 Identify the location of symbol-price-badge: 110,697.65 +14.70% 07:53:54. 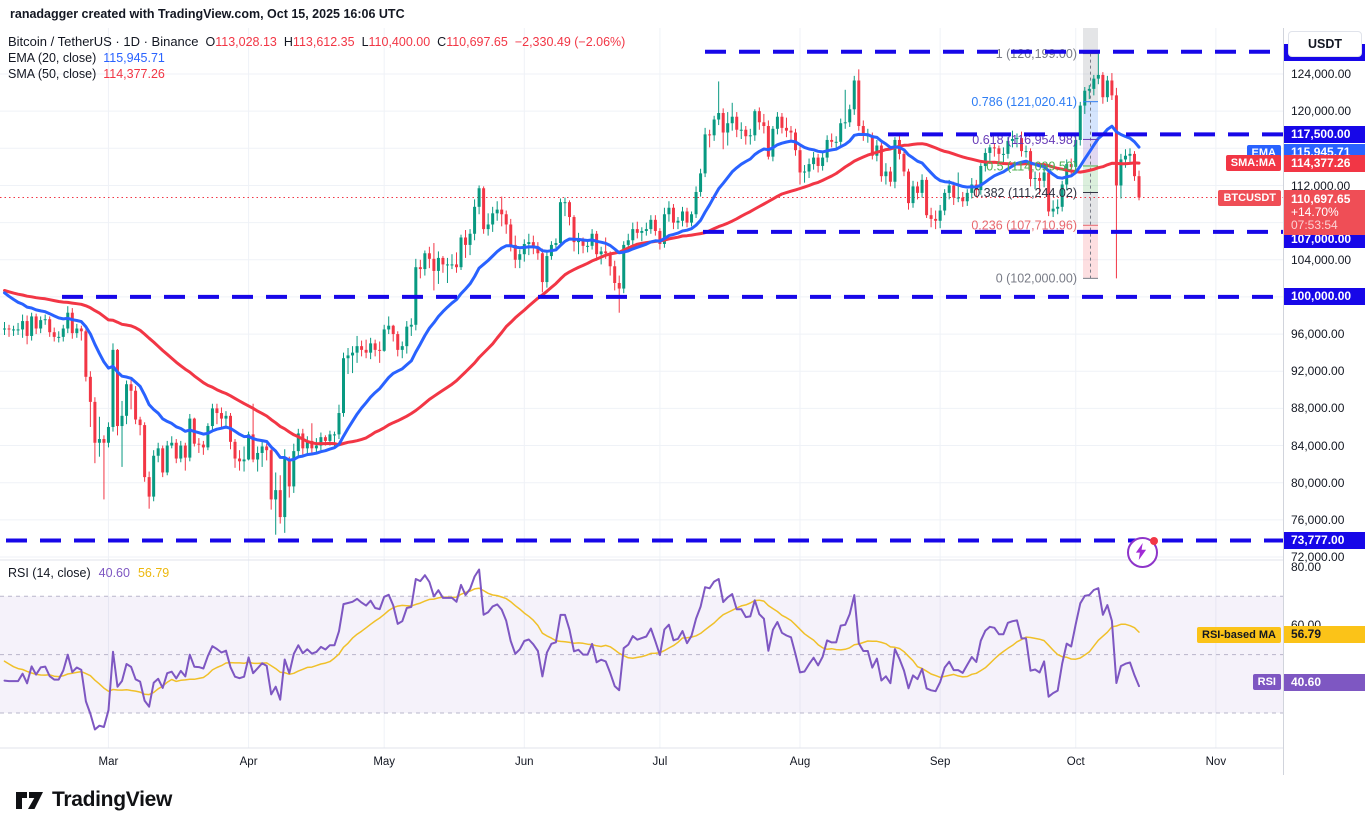
(1324, 212).